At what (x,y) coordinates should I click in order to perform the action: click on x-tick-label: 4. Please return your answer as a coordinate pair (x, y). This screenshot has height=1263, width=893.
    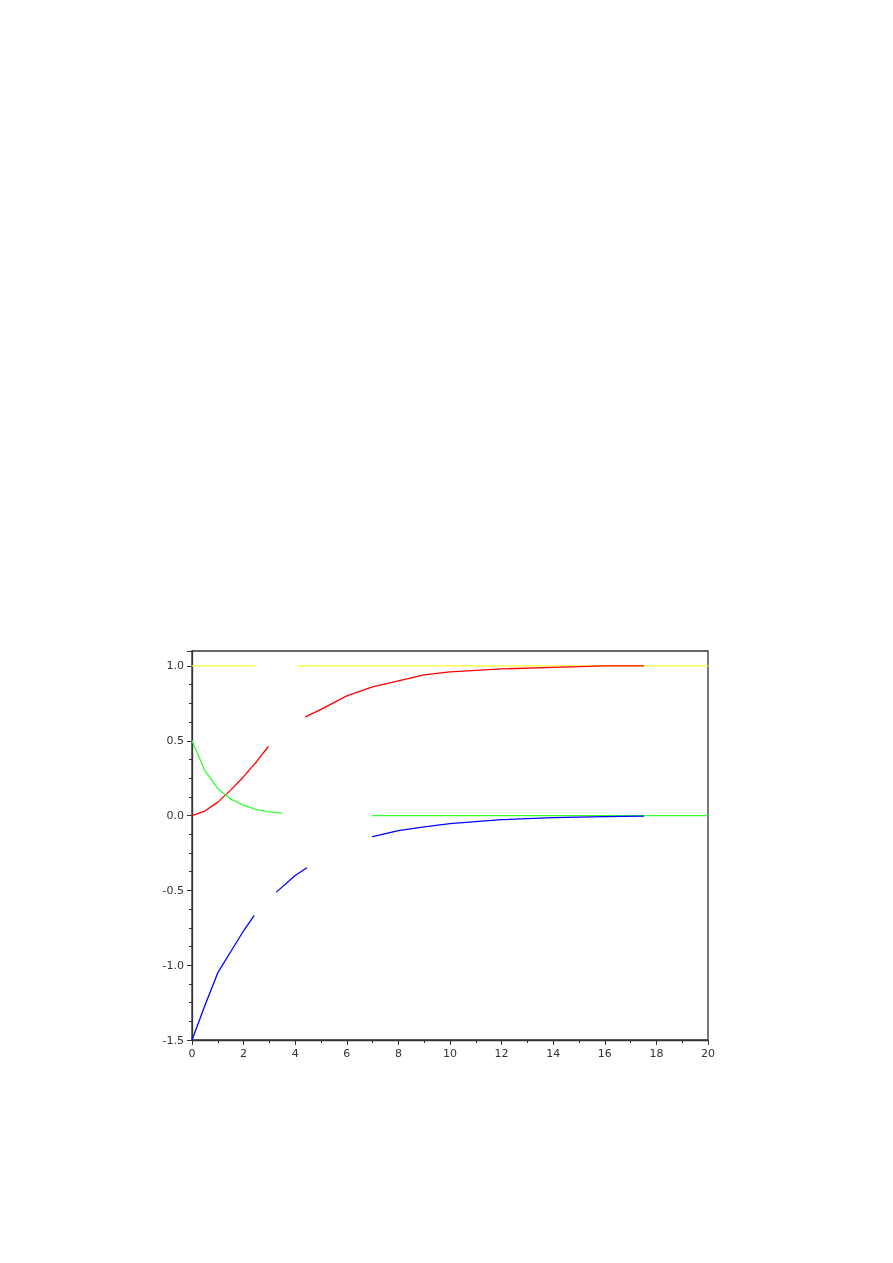
    Looking at the image, I should click on (295, 1053).